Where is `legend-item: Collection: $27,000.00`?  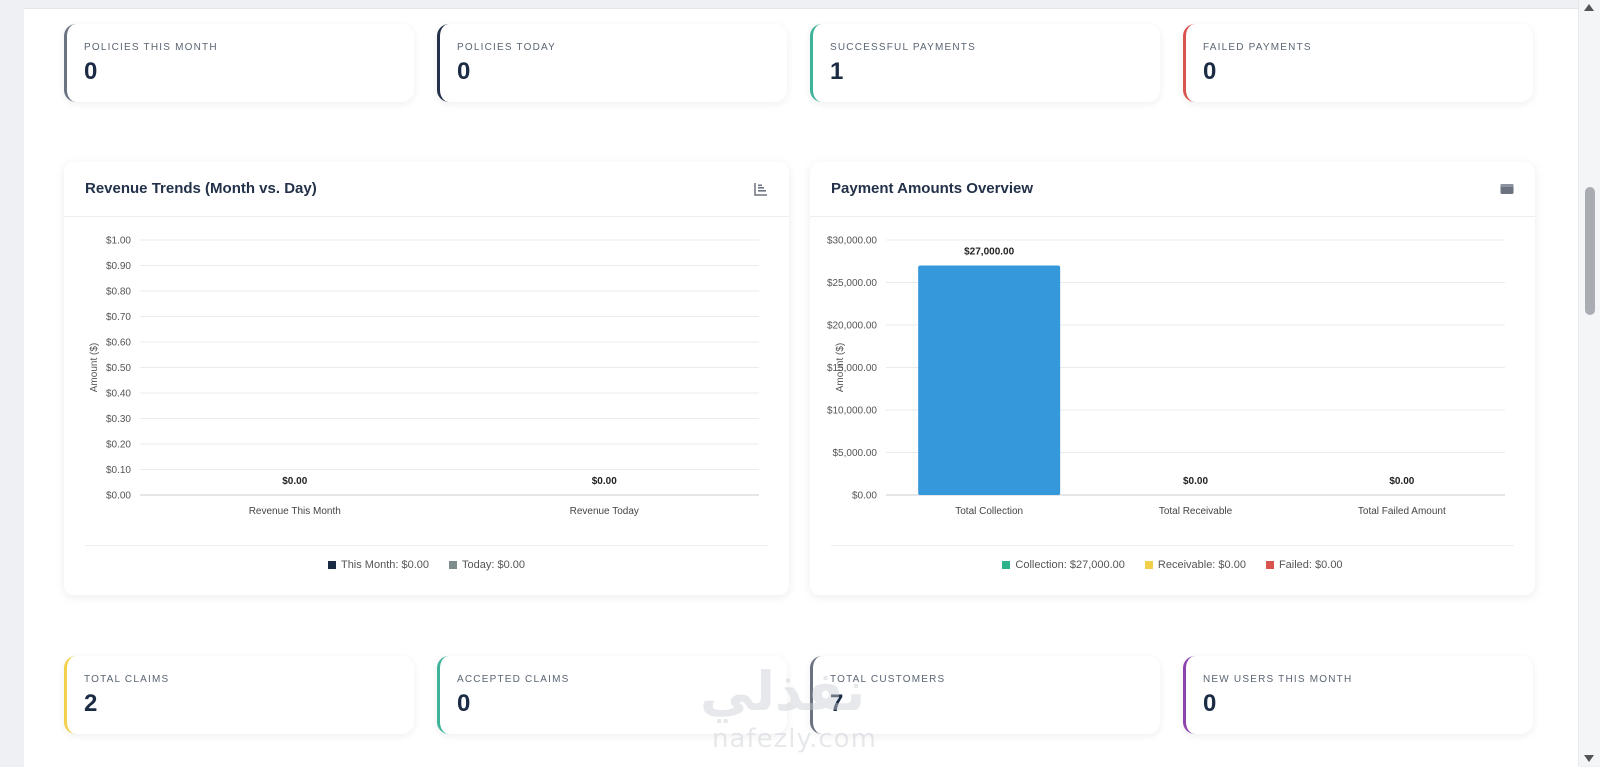 legend-item: Collection: $27,000.00 is located at coordinates (1063, 565).